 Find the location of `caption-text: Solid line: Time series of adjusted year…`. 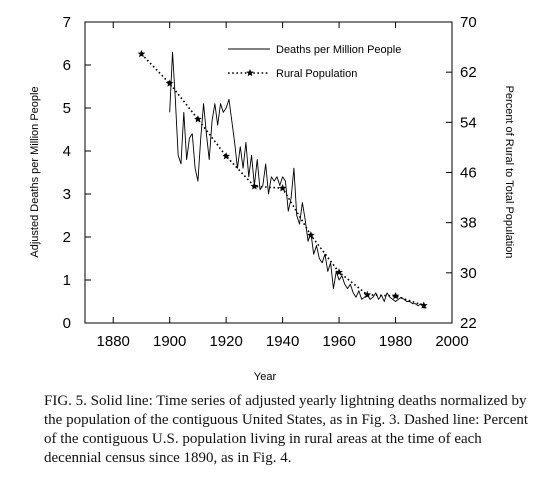

caption-text: Solid line: Time series of adjusted year… is located at coordinates (286, 429).